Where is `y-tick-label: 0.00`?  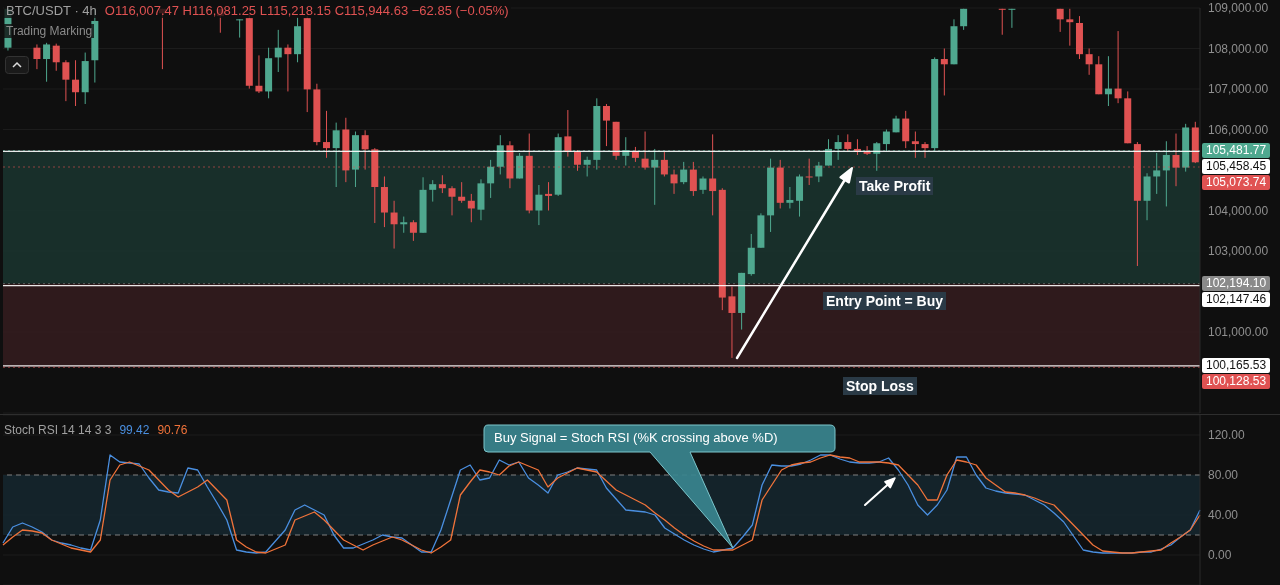 y-tick-label: 0.00 is located at coordinates (1220, 555).